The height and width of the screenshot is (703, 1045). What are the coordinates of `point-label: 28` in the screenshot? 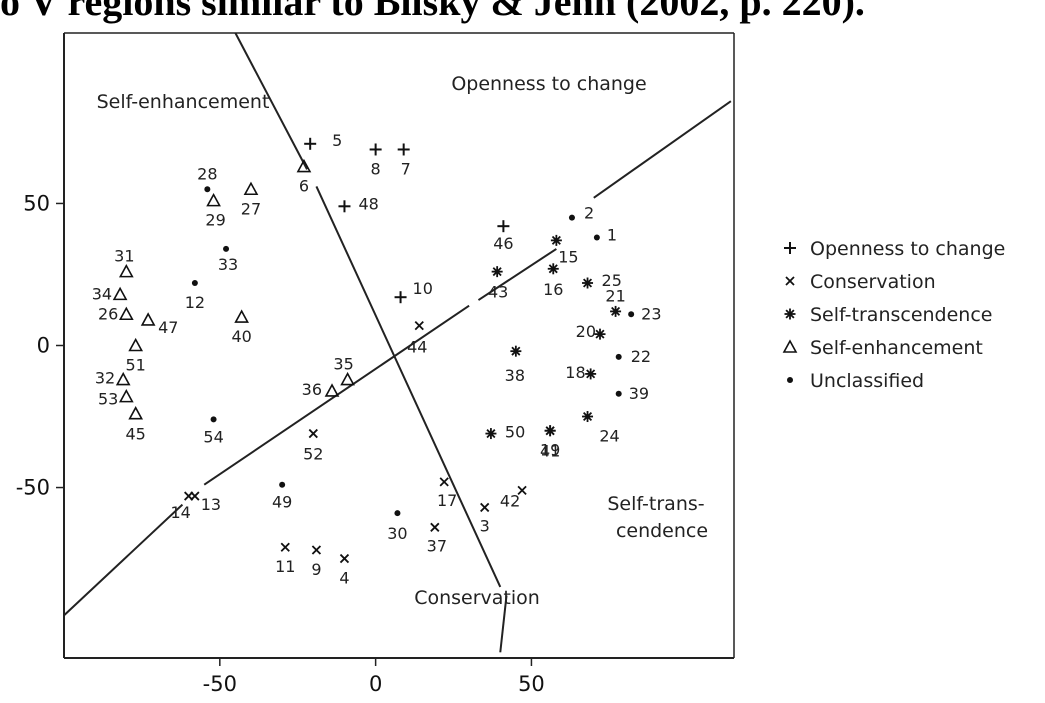 It's located at (207, 173).